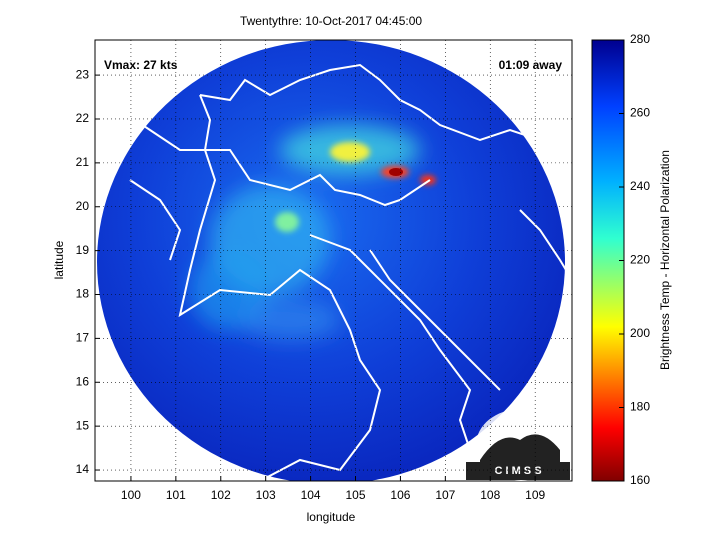 The image size is (720, 545). What do you see at coordinates (331, 517) in the screenshot?
I see `x-axis-label: longitude` at bounding box center [331, 517].